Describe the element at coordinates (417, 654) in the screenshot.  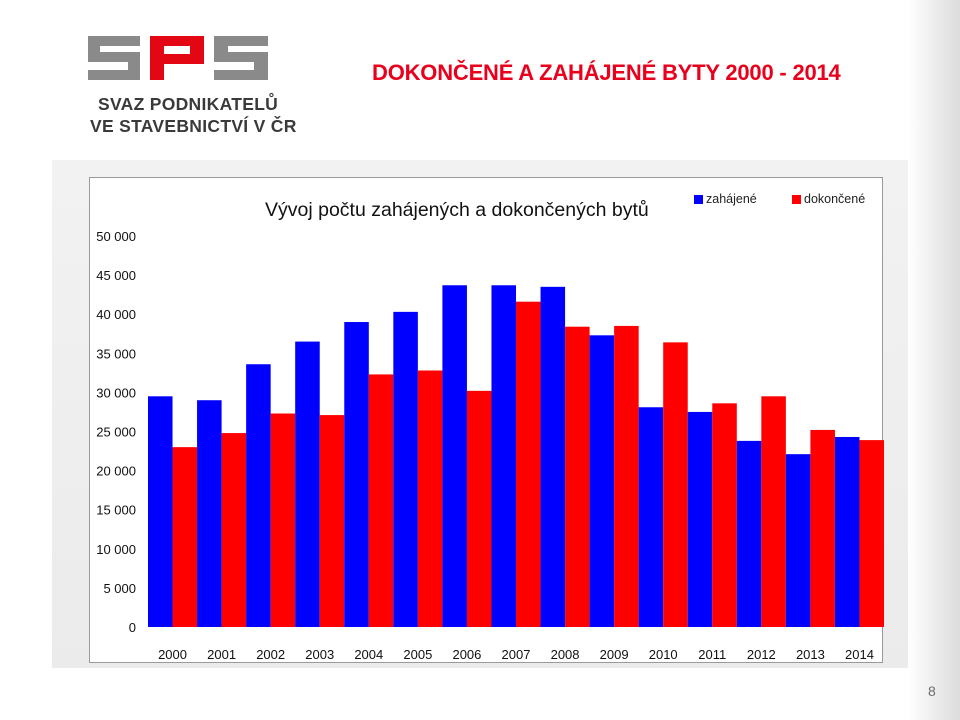
I see `x-tick-label: 2005` at that location.